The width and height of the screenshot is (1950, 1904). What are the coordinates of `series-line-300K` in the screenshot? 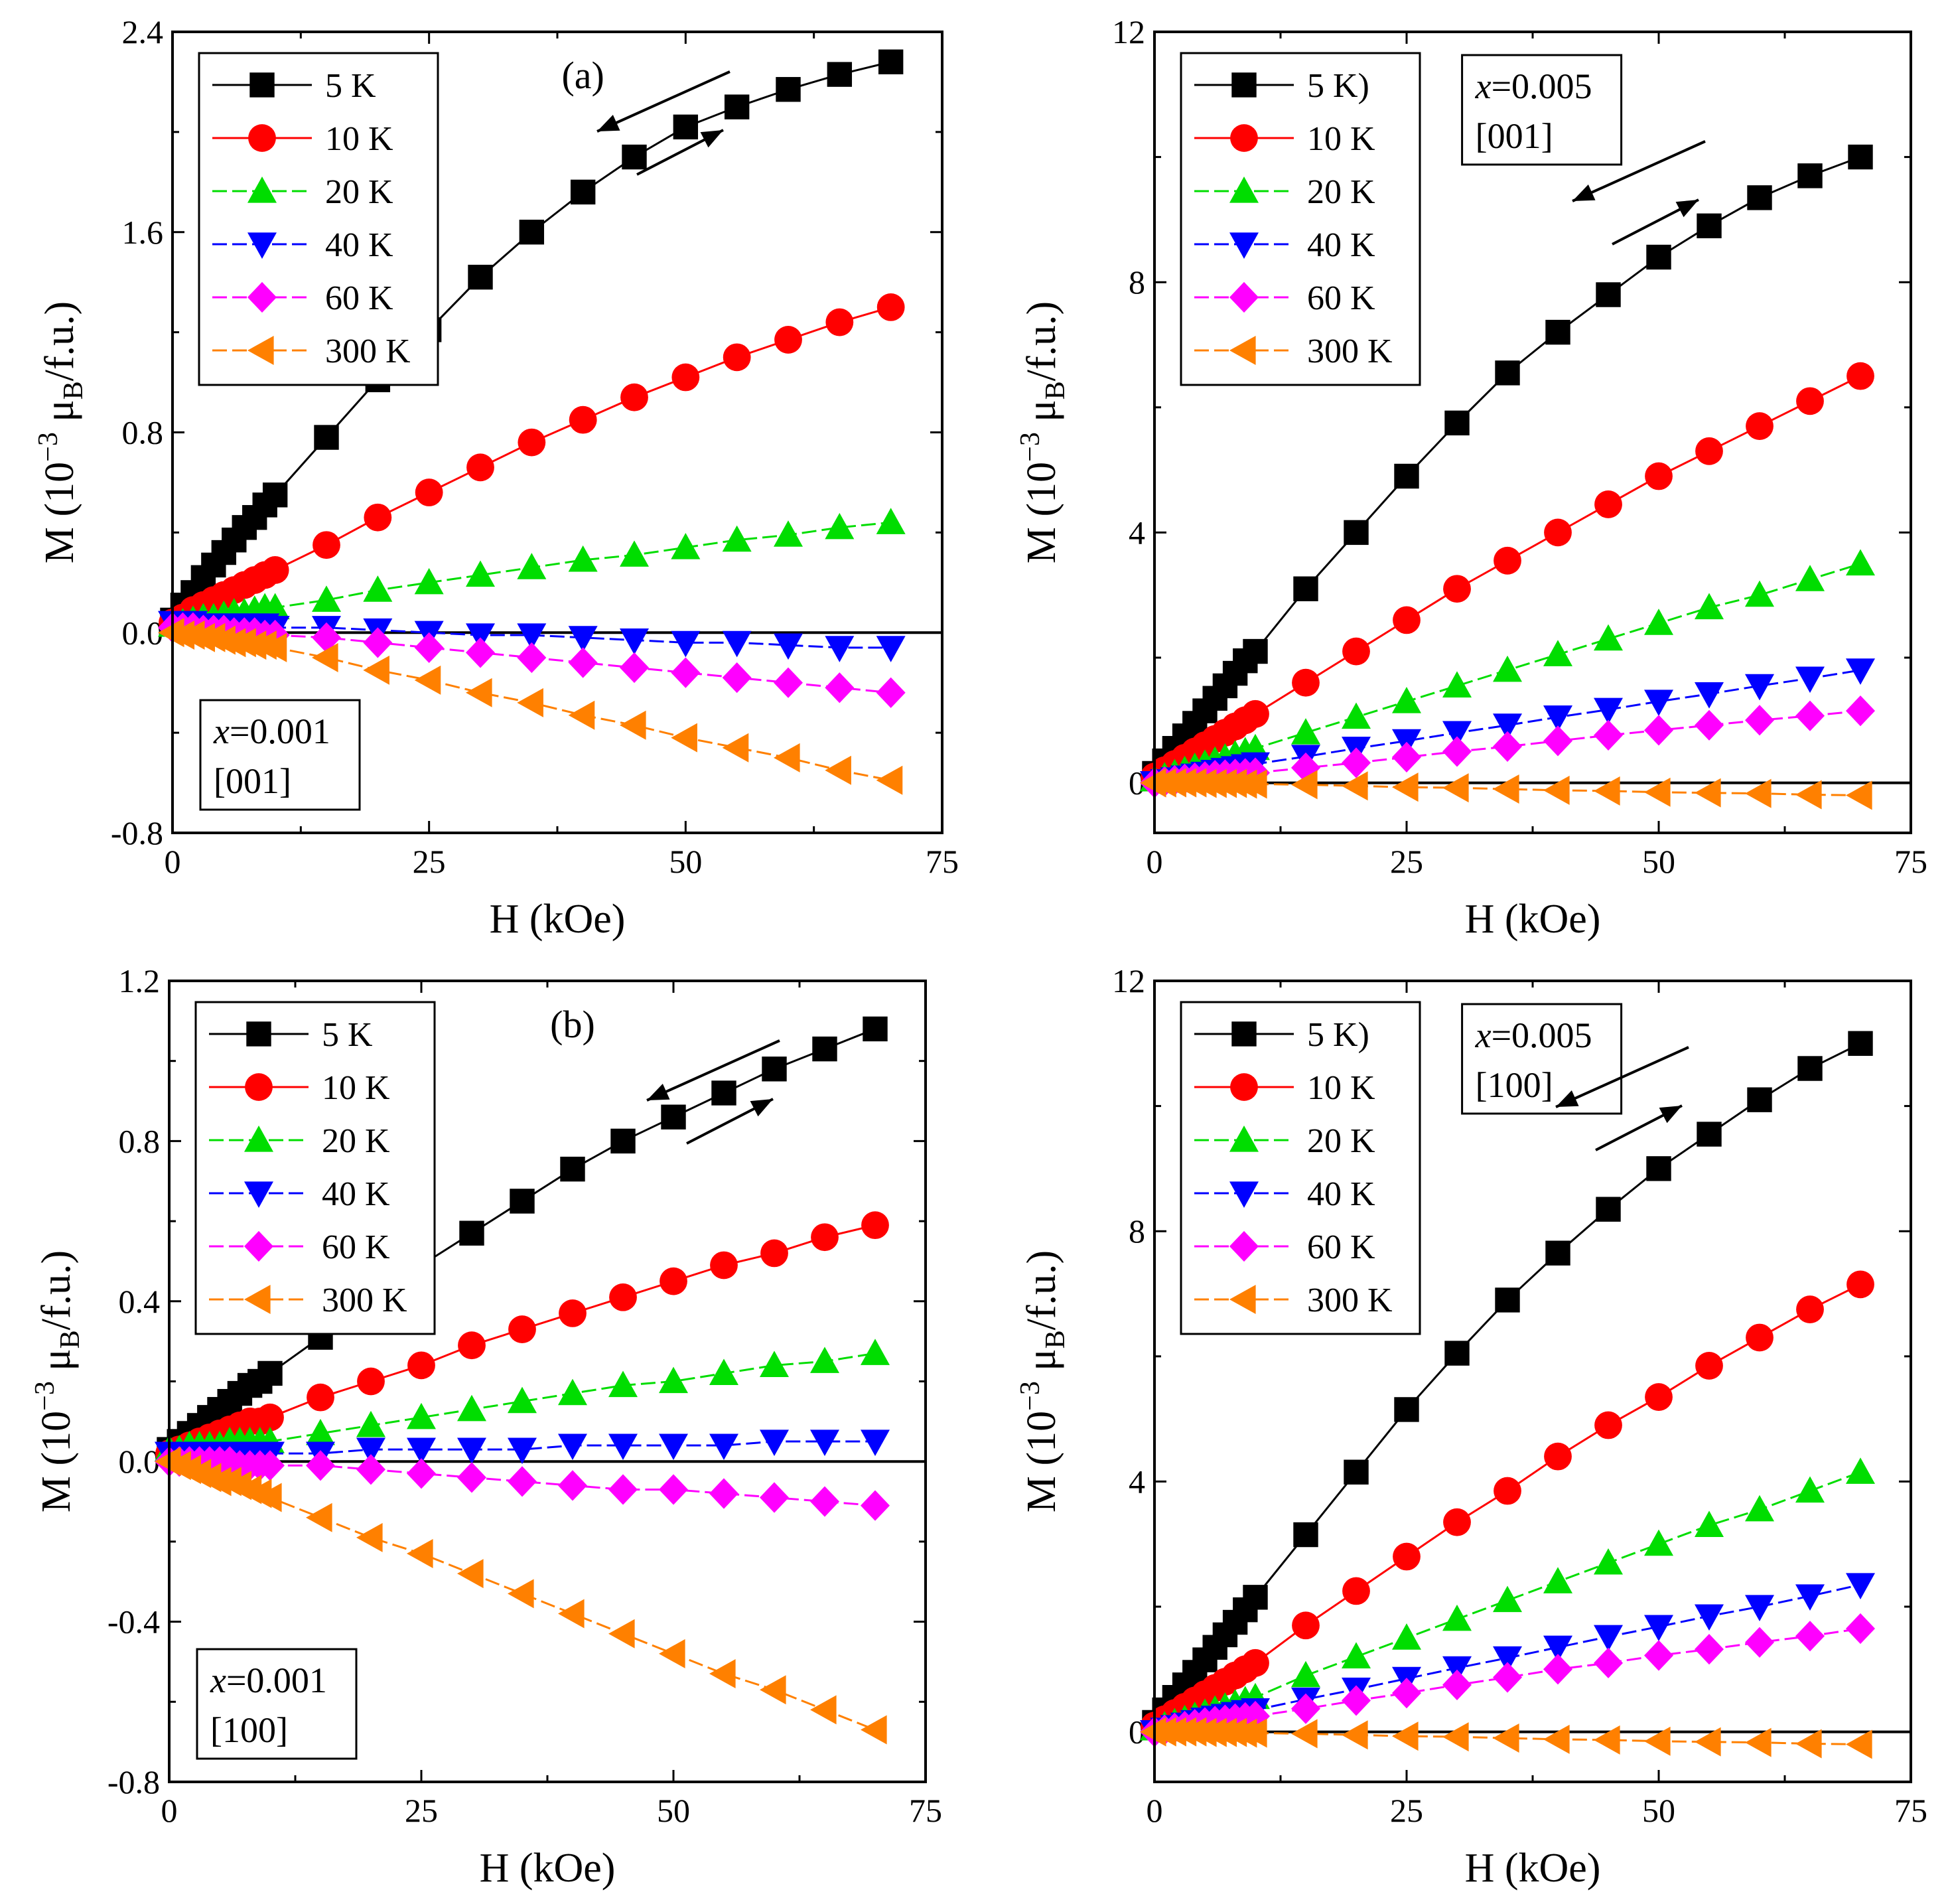 It's located at (531, 706).